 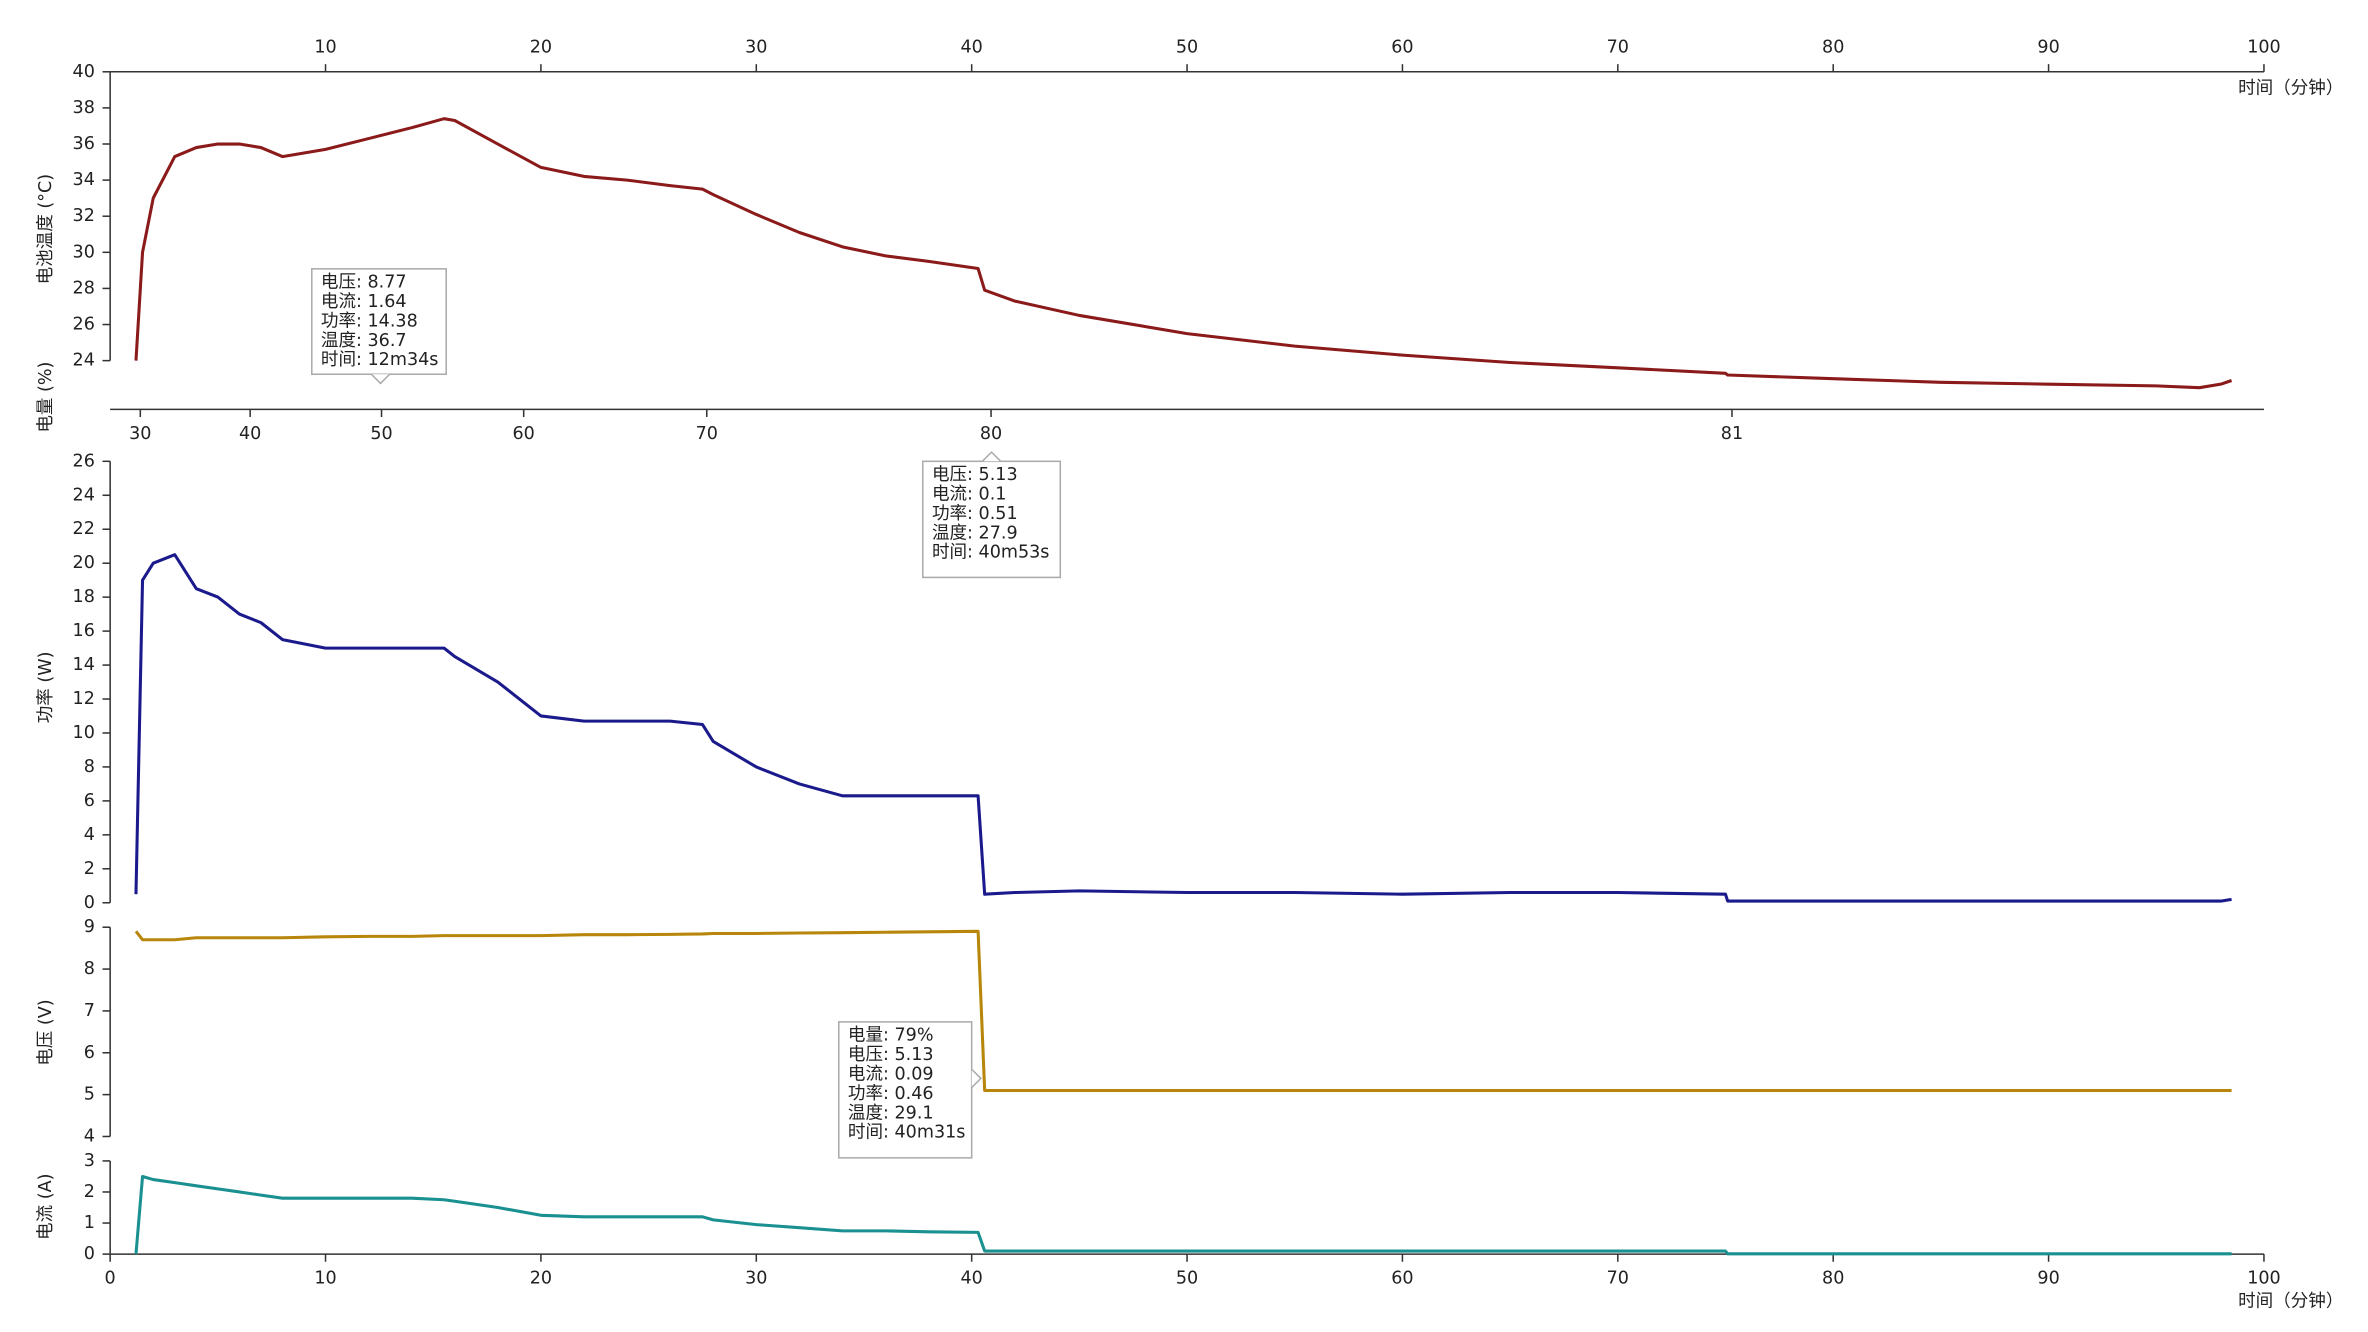 What do you see at coordinates (1732, 434) in the screenshot?
I see `battery-tick-label: 81` at bounding box center [1732, 434].